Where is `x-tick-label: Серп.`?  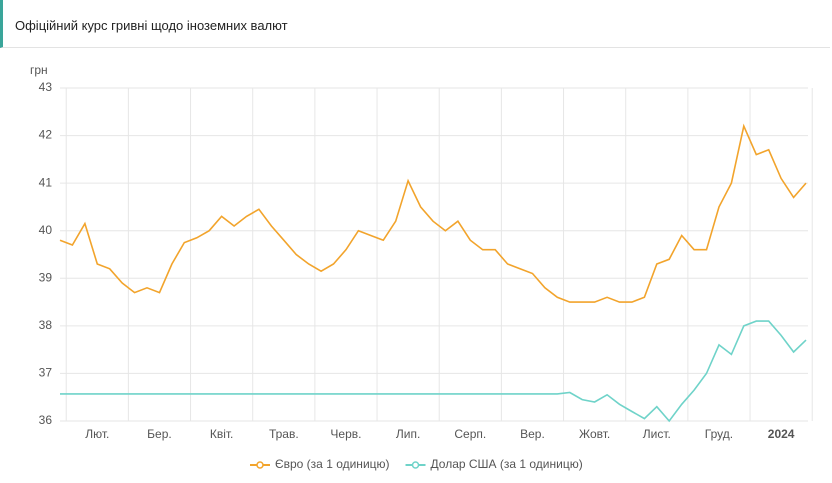
x-tick-label: Серп. is located at coordinates (470, 434).